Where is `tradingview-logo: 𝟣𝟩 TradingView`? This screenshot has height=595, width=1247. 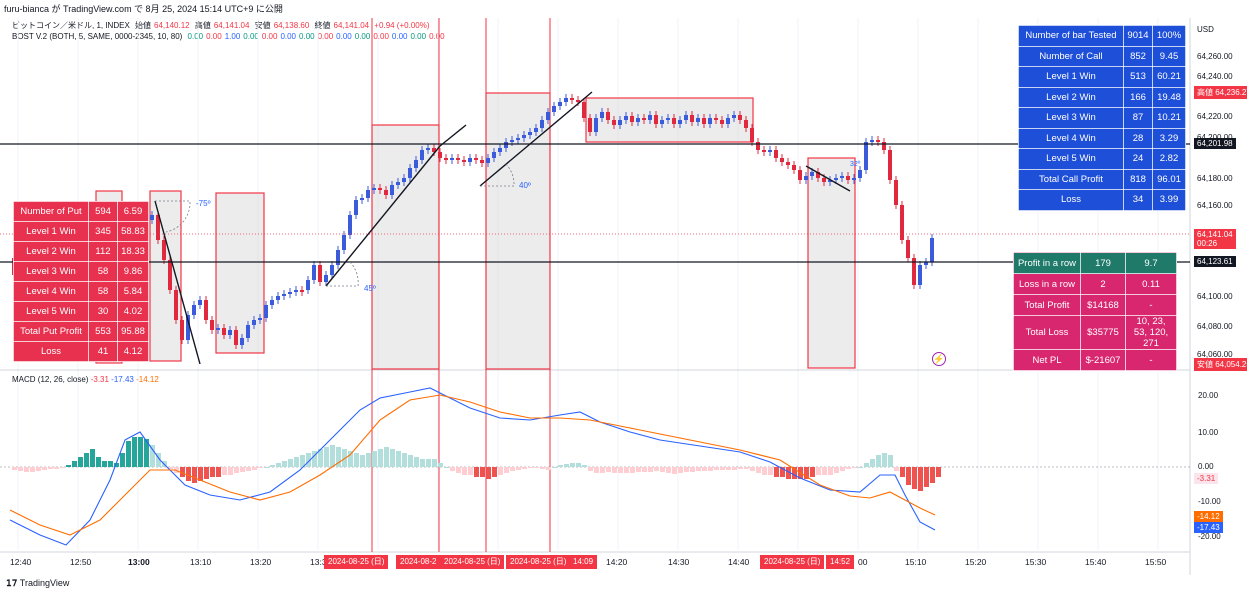 tradingview-logo: 𝟣𝟩 TradingView is located at coordinates (37, 583).